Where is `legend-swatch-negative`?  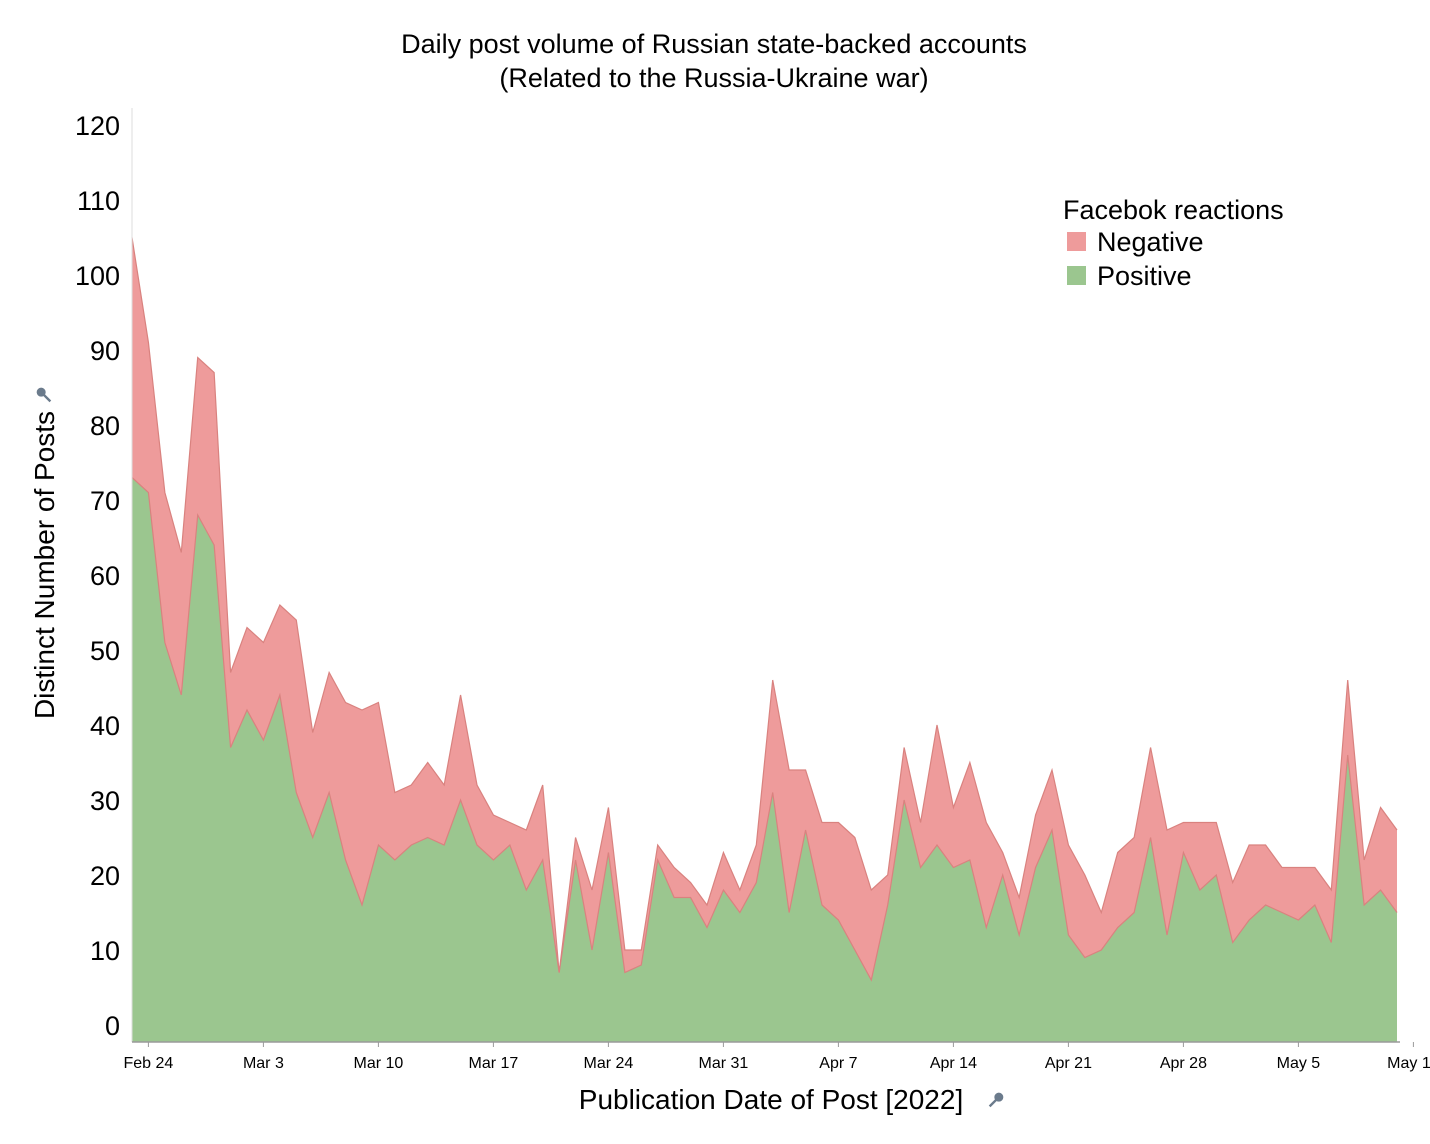 legend-swatch-negative is located at coordinates (1076, 241).